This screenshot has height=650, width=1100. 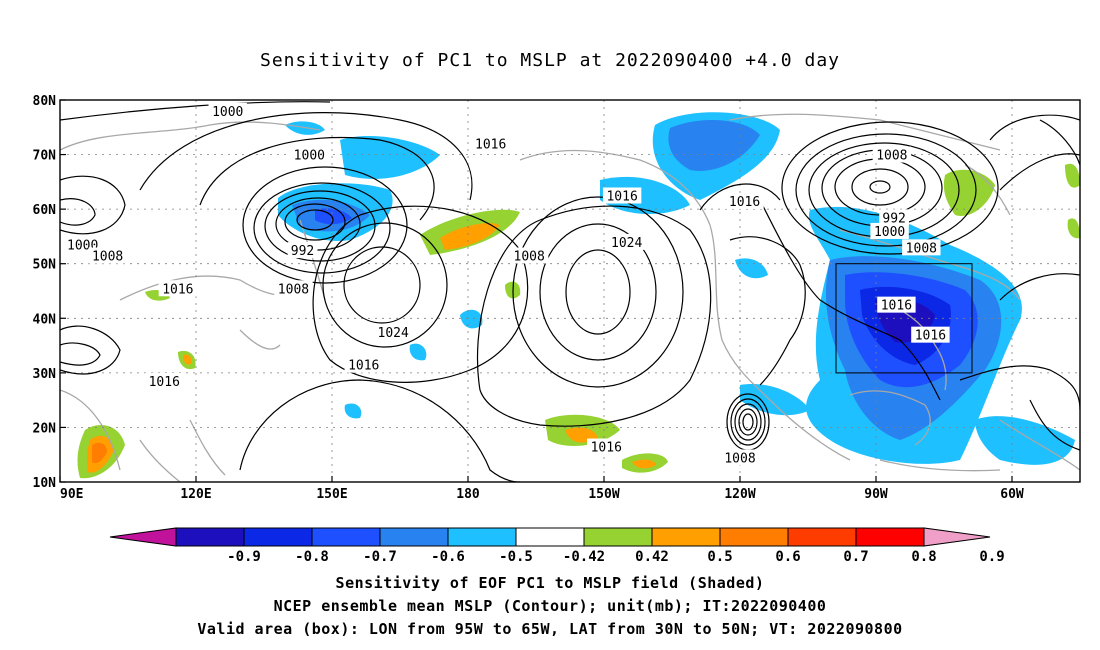 What do you see at coordinates (244, 557) in the screenshot?
I see `colorbar-label: -0.9` at bounding box center [244, 557].